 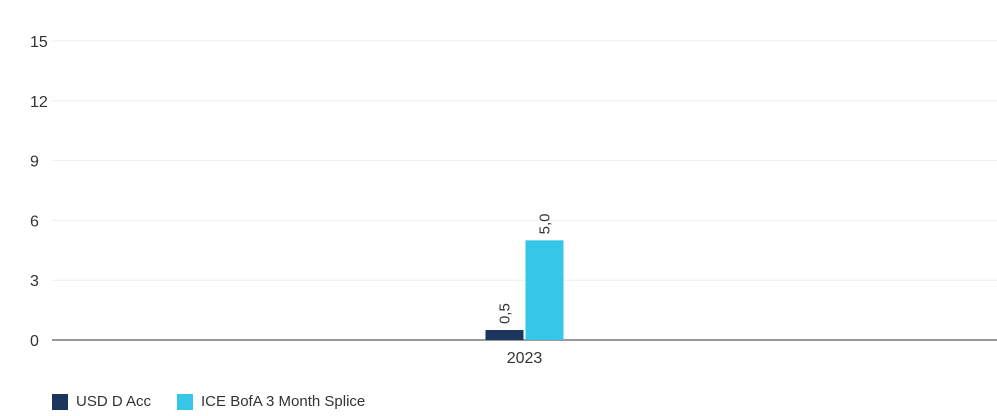 What do you see at coordinates (505, 313) in the screenshot?
I see `data-label: 0,5` at bounding box center [505, 313].